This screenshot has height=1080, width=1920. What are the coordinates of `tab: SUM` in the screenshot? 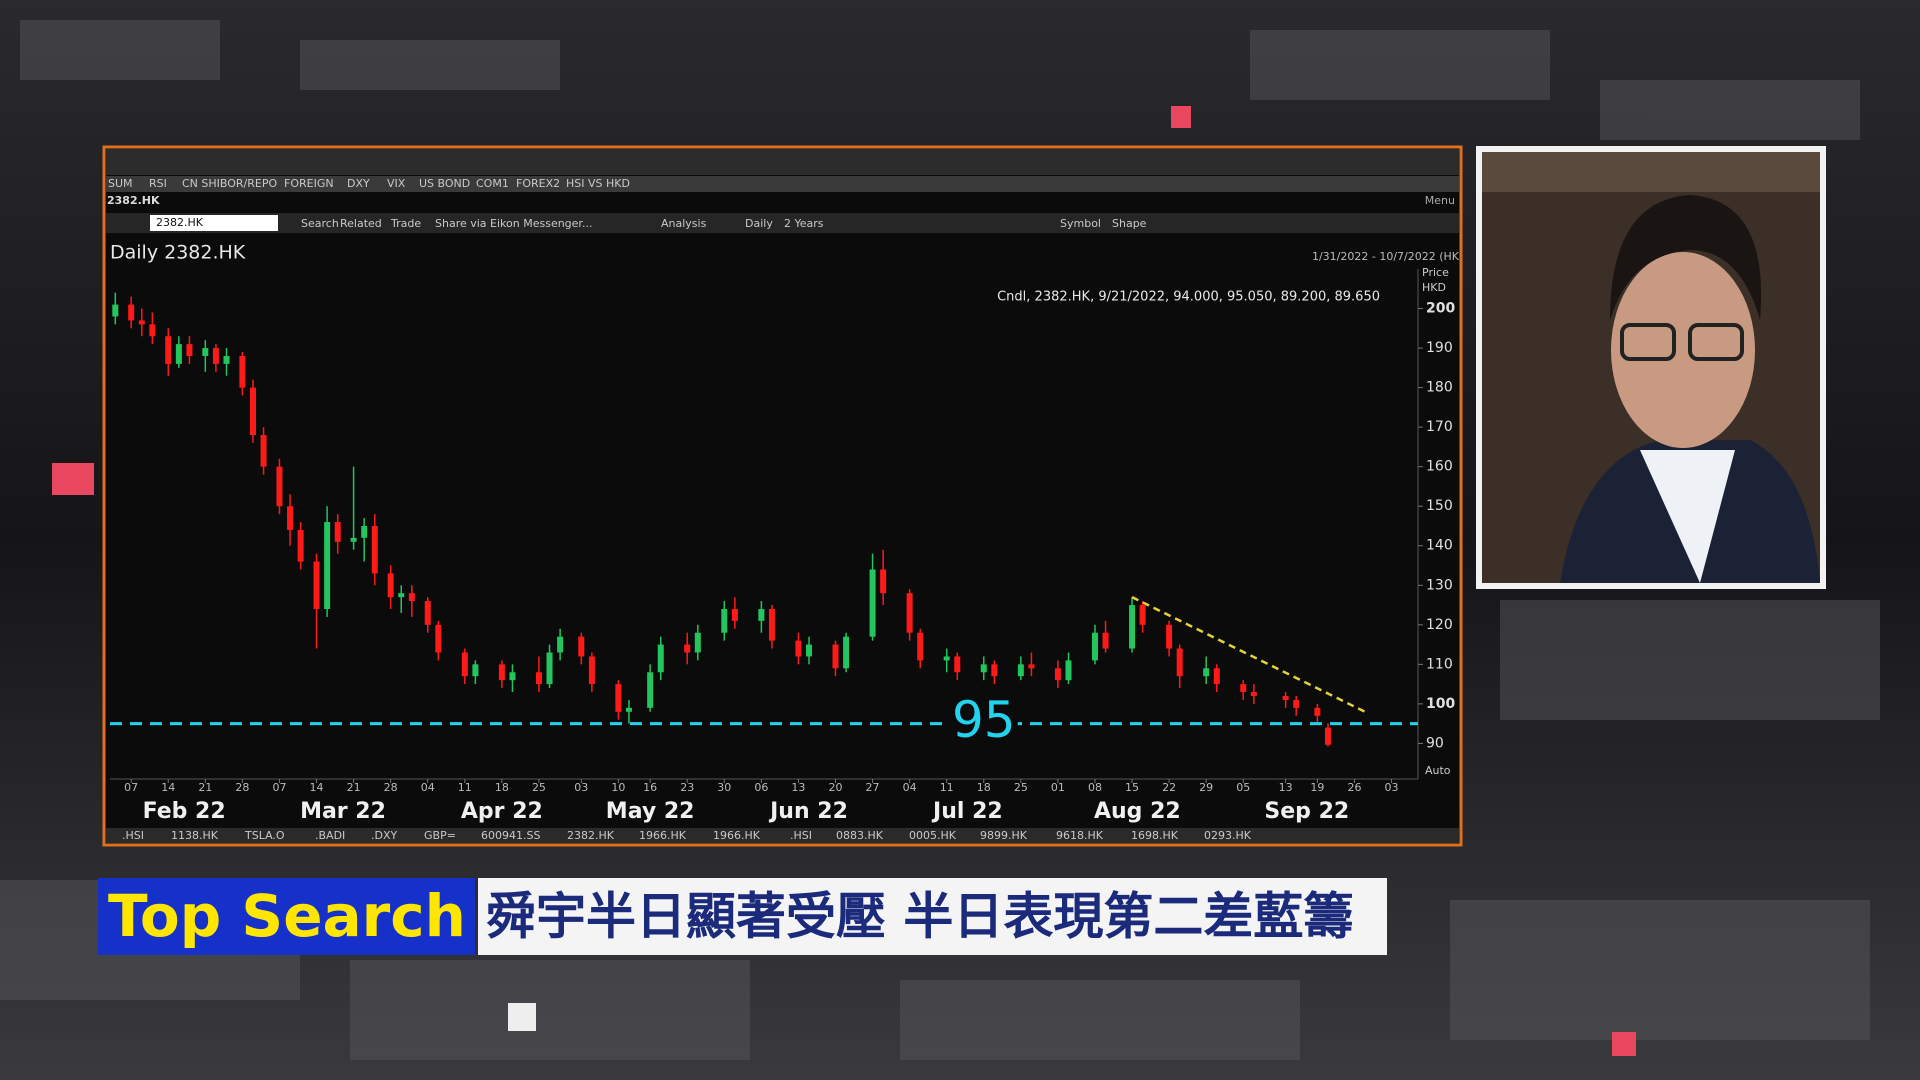 It's located at (120, 183).